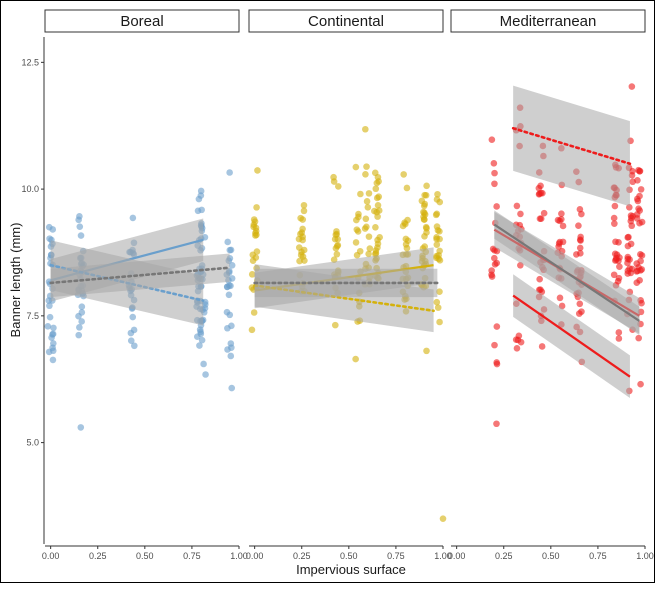  What do you see at coordinates (443, 518) in the screenshot?
I see `outlier-point` at bounding box center [443, 518].